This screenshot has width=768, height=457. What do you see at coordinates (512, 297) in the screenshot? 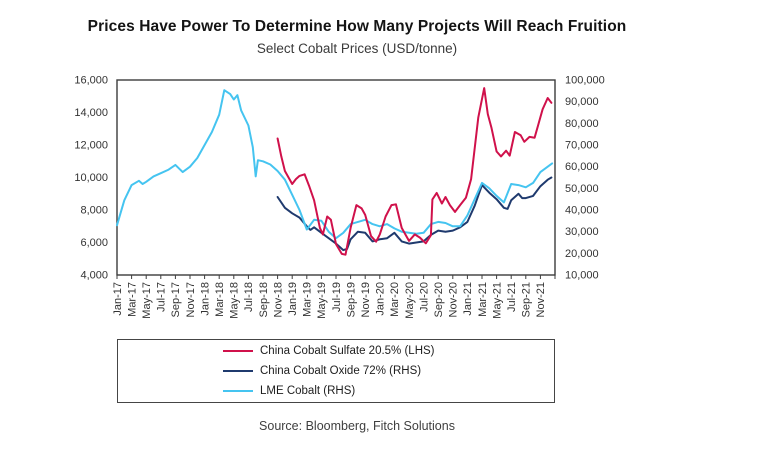
I see `svg-text: Jul-21` at bounding box center [512, 297].